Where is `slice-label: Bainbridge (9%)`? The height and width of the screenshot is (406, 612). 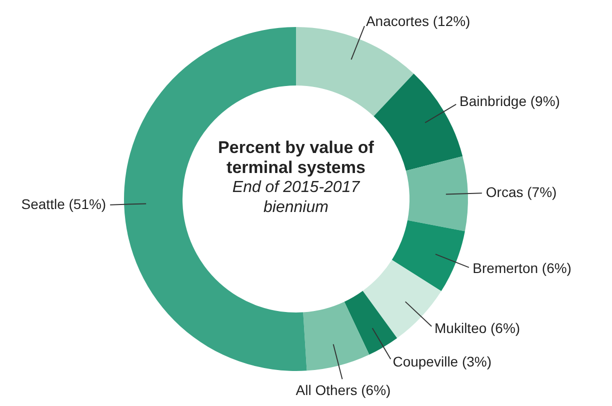 slice-label: Bainbridge (9%) is located at coordinates (510, 101).